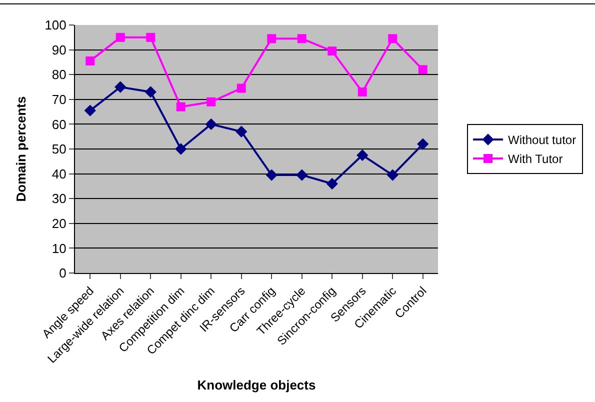 This screenshot has height=402, width=595. Describe the element at coordinates (55, 25) in the screenshot. I see `y-tick-label: 100` at that location.